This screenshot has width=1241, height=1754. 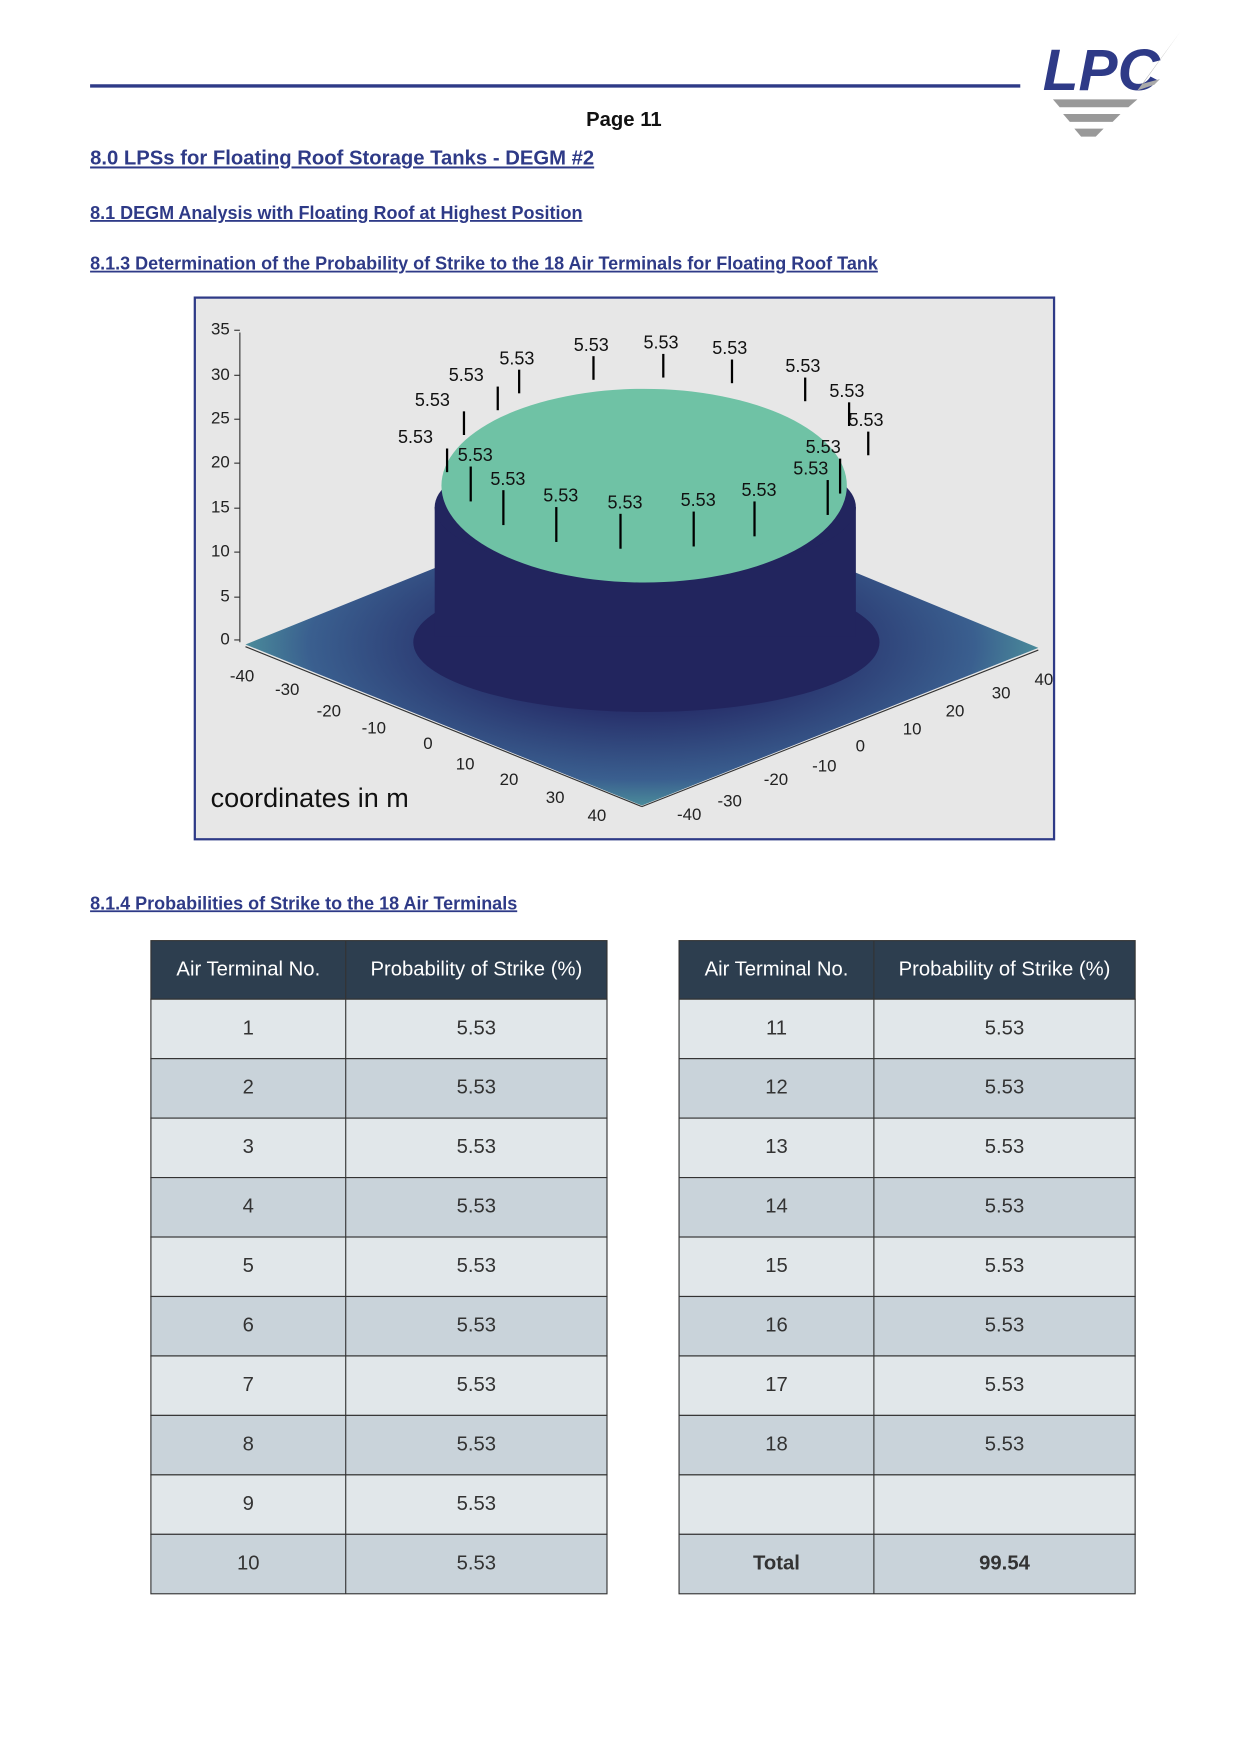 What do you see at coordinates (1102, 70) in the screenshot?
I see `logo-text: LPC` at bounding box center [1102, 70].